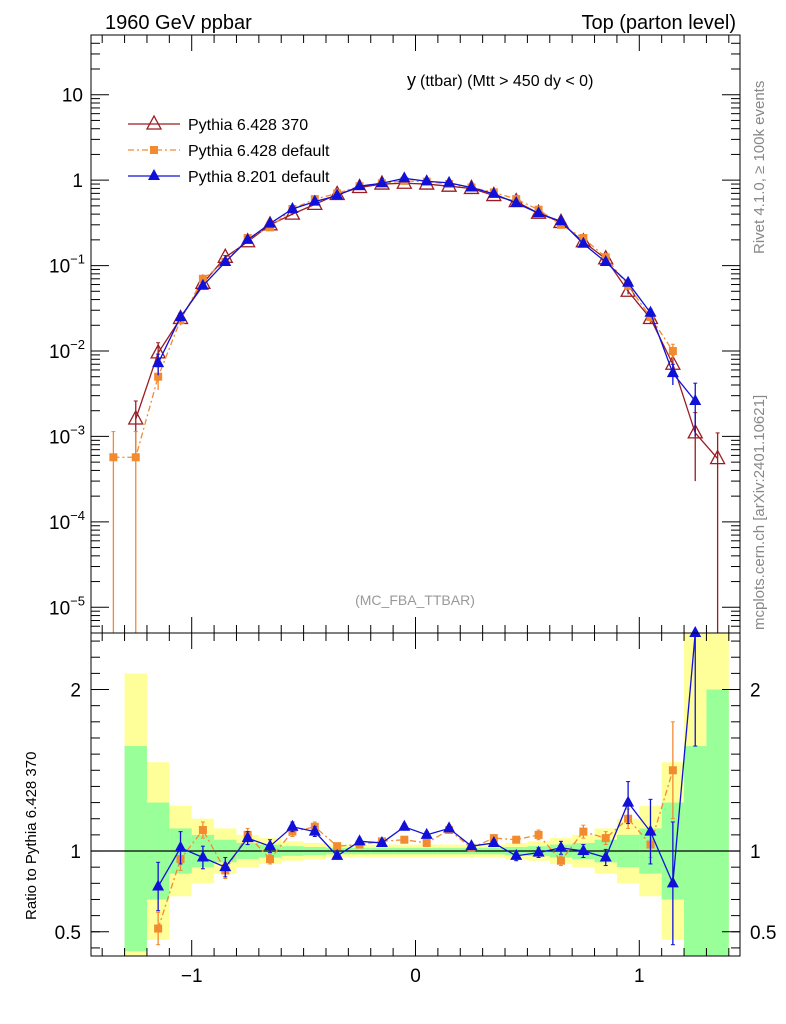 The image size is (786, 1024). What do you see at coordinates (415, 600) in the screenshot?
I see `watermark: (MC_FBA_TTBAR)` at bounding box center [415, 600].